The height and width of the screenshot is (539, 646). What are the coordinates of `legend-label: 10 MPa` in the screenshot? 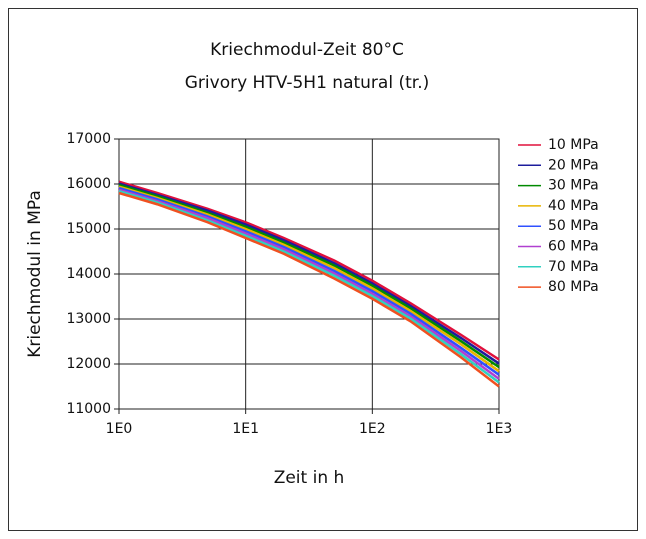 It's located at (573, 145).